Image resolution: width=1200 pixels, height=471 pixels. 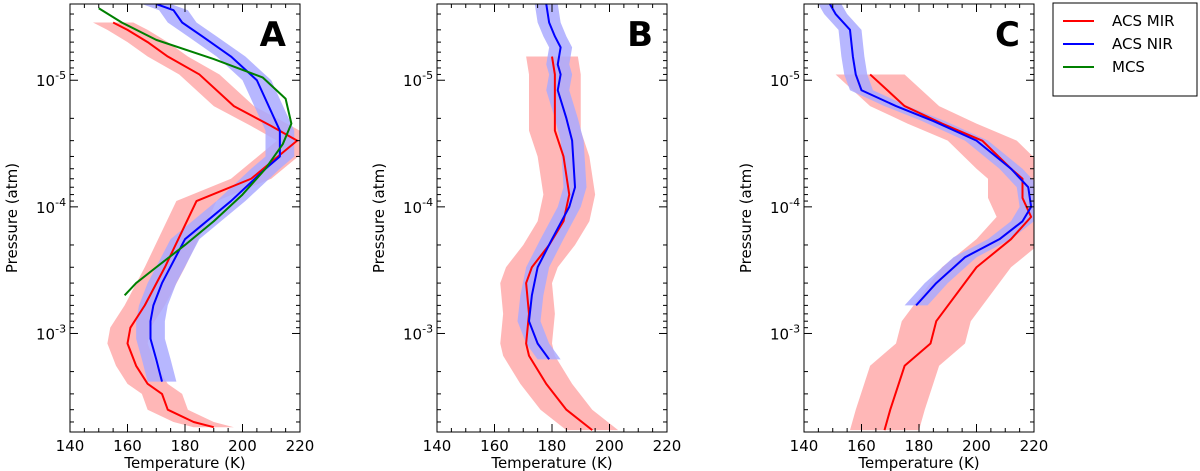 I want to click on legend-label-mcs: MCS, so click(x=1128, y=67).